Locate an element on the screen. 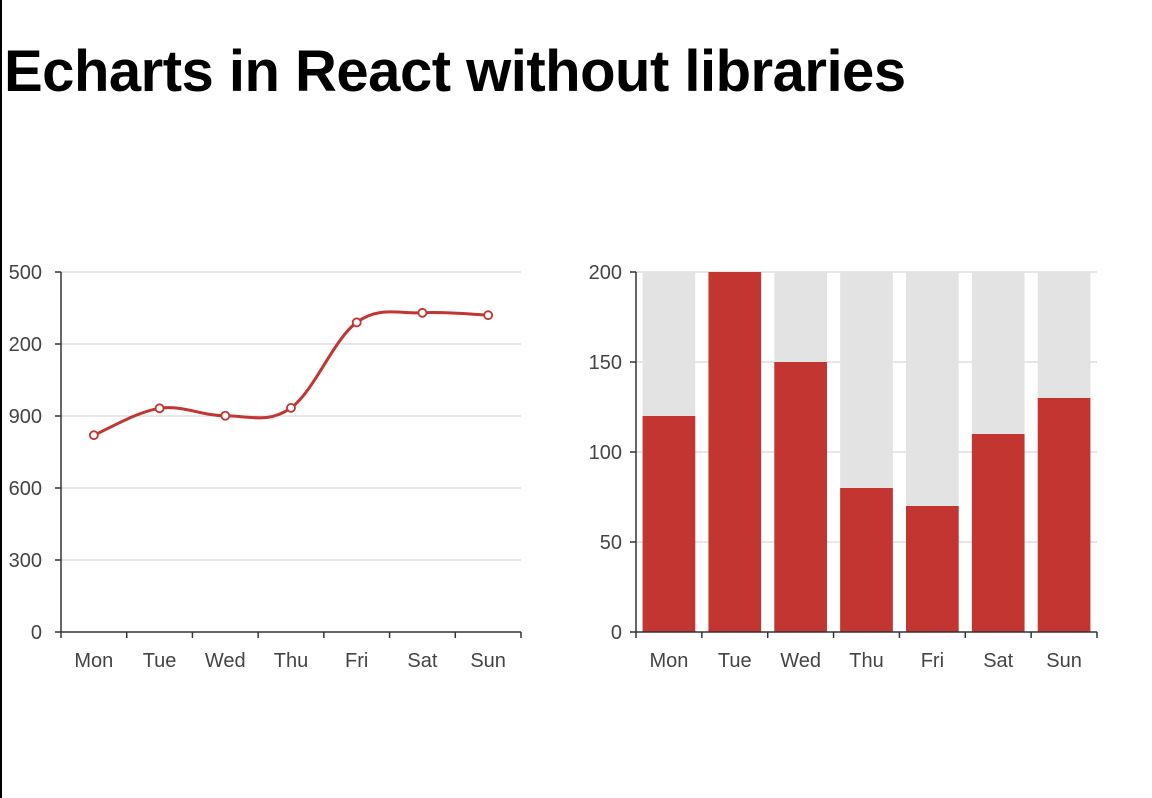 This screenshot has width=1152, height=798. page-left-border is located at coordinates (1, 399).